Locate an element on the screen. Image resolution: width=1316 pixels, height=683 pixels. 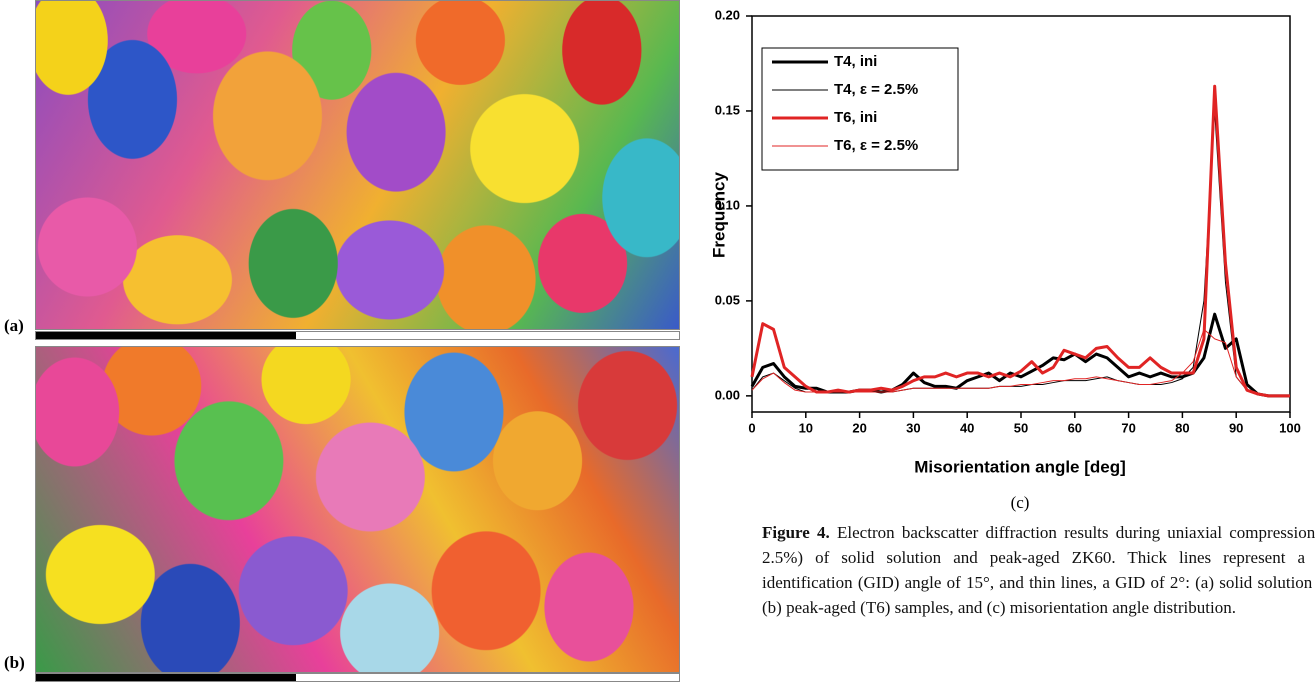
panel-label: (a) is located at coordinates (14, 325).